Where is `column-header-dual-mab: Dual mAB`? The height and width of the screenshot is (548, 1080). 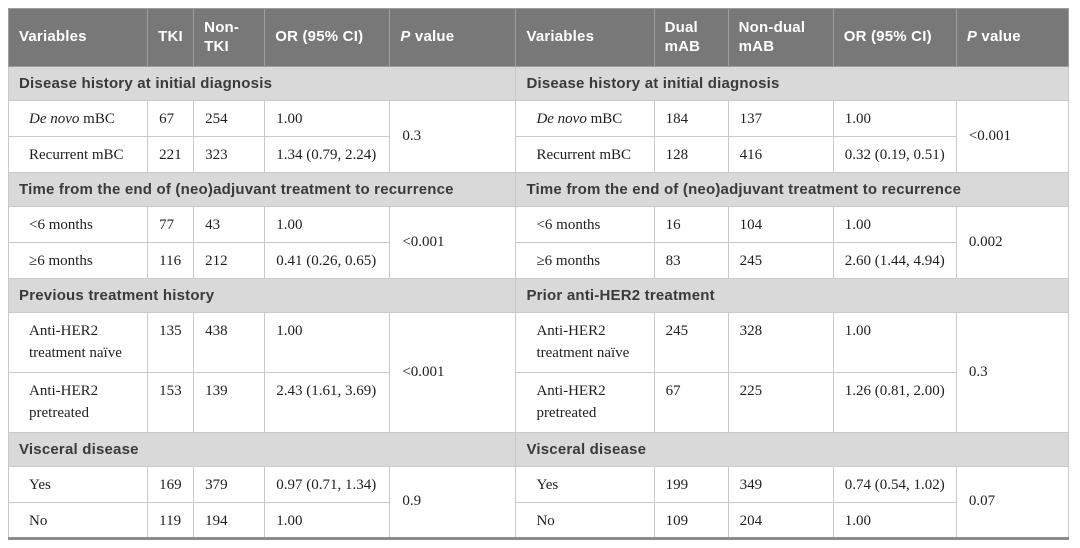
column-header-dual-mab: Dual mAB is located at coordinates (691, 37).